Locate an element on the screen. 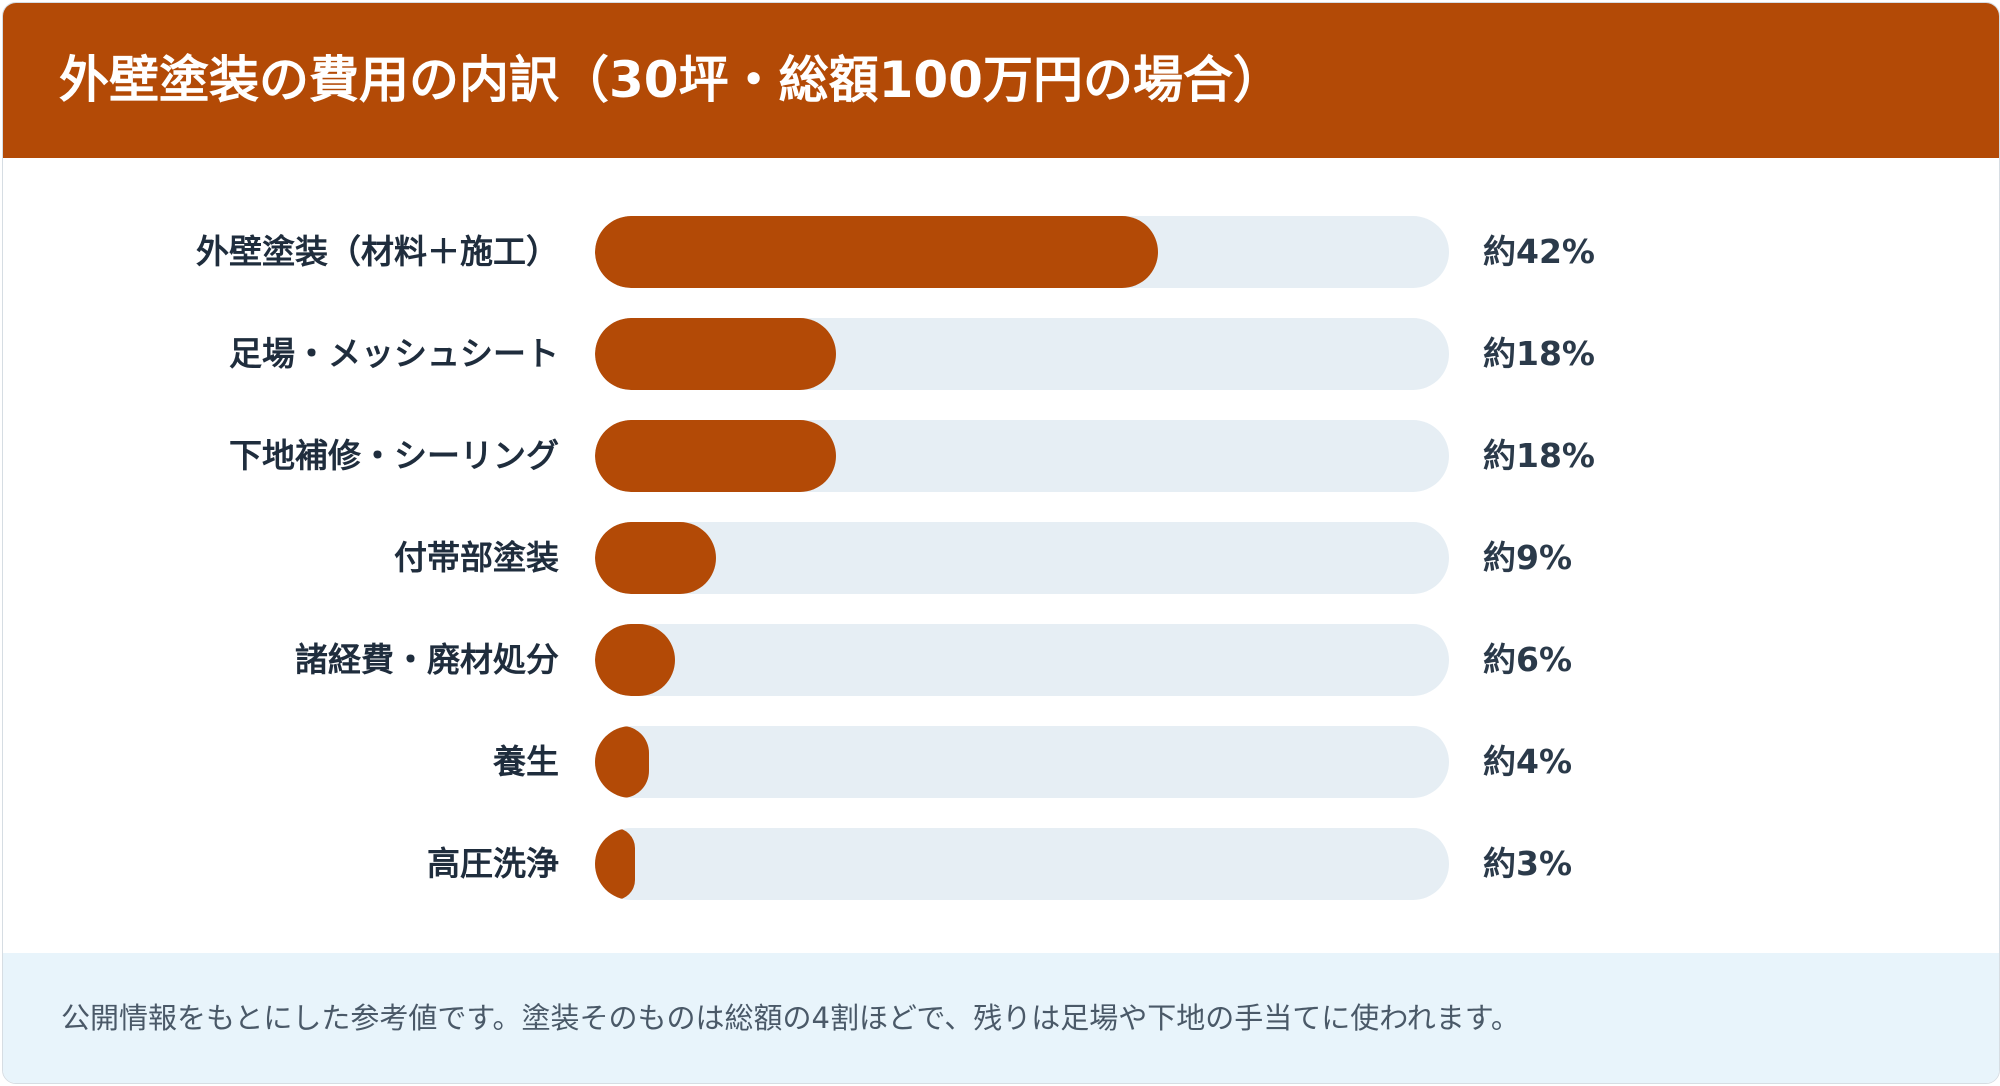 The width and height of the screenshot is (2000, 1086). bar-value-label: 約4% is located at coordinates (1528, 761).